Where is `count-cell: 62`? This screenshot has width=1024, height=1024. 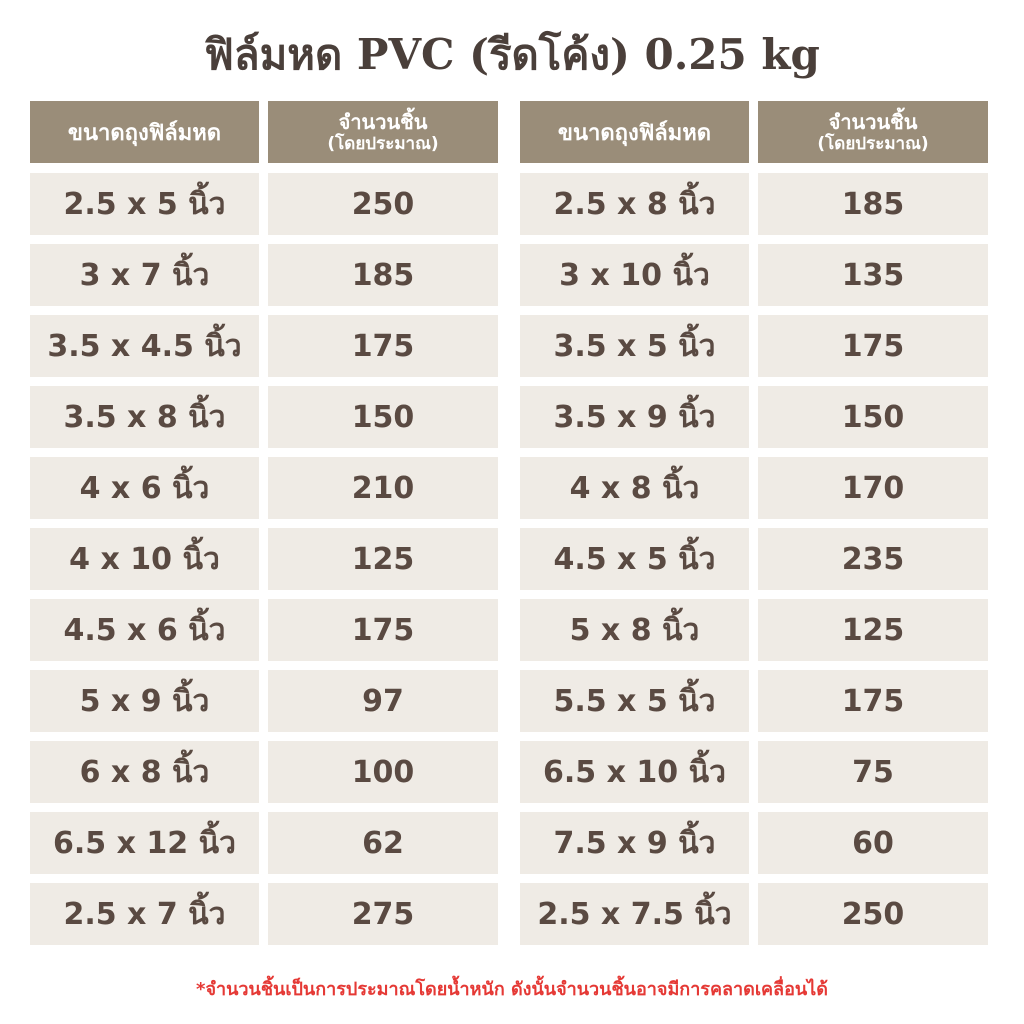 count-cell: 62 is located at coordinates (383, 843).